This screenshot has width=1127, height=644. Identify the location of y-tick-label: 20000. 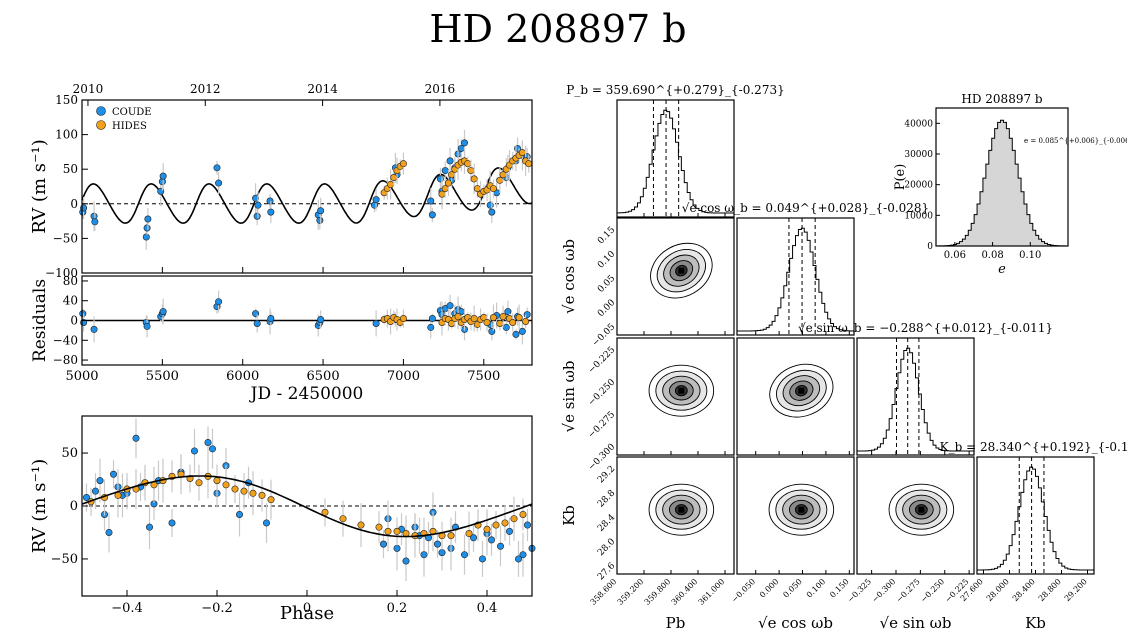
(918, 186).